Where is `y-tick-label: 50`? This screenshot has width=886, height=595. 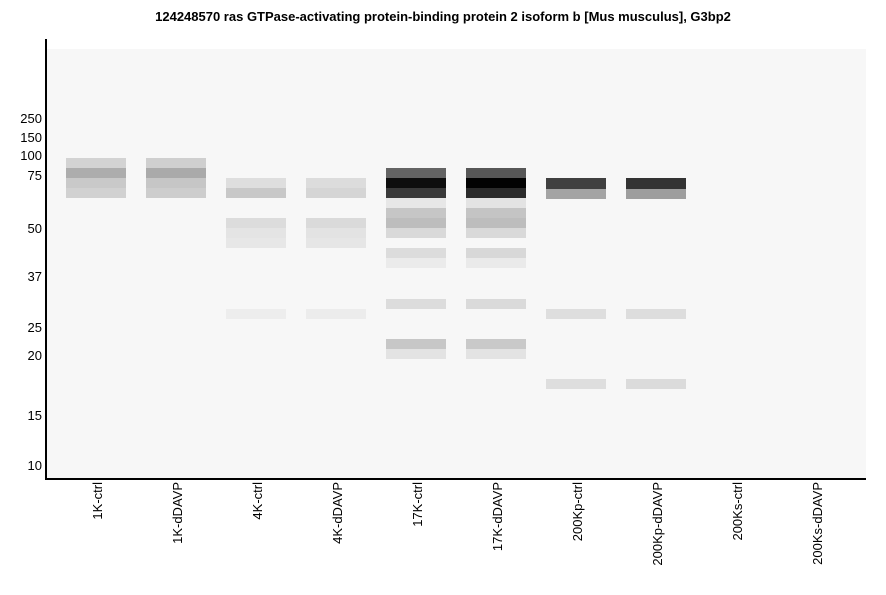
y-tick-label: 50 is located at coordinates (34, 228).